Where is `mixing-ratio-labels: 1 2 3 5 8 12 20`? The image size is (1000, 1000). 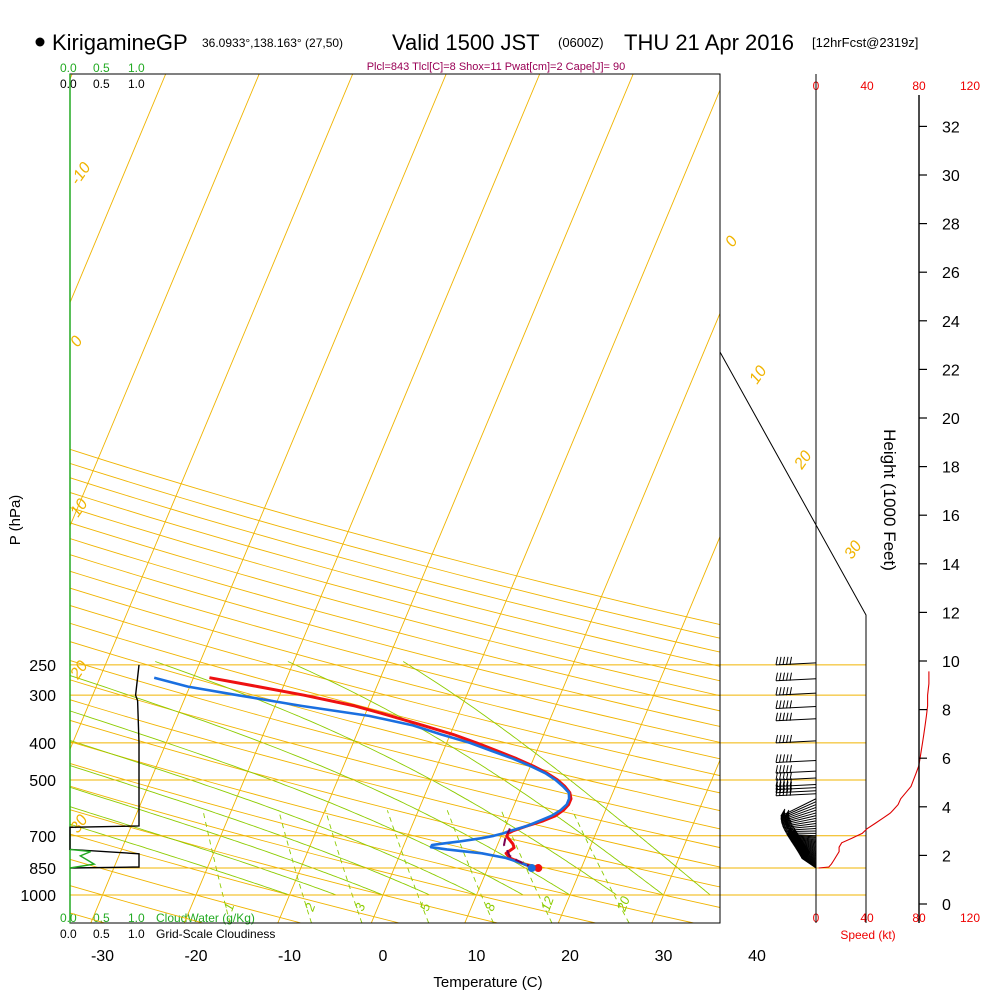
mixing-ratio-labels: 1 2 3 5 8 12 20 is located at coordinates (427, 904).